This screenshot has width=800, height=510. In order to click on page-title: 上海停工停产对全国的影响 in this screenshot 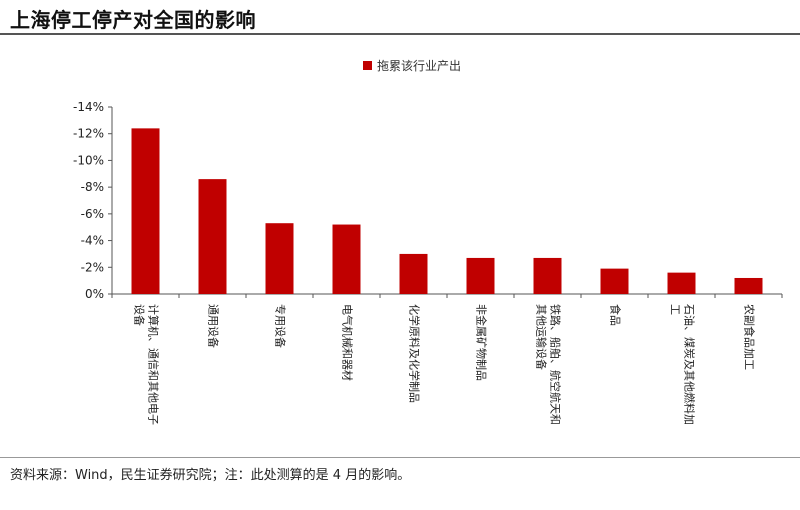, I will do `click(133, 20)`.